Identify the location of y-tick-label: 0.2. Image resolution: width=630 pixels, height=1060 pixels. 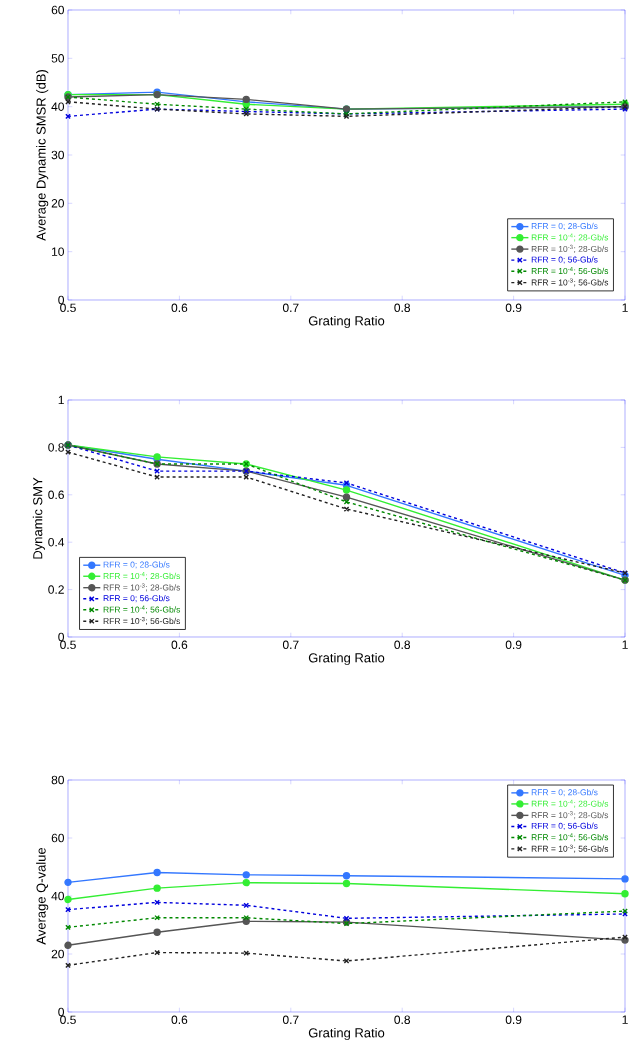
(56, 589).